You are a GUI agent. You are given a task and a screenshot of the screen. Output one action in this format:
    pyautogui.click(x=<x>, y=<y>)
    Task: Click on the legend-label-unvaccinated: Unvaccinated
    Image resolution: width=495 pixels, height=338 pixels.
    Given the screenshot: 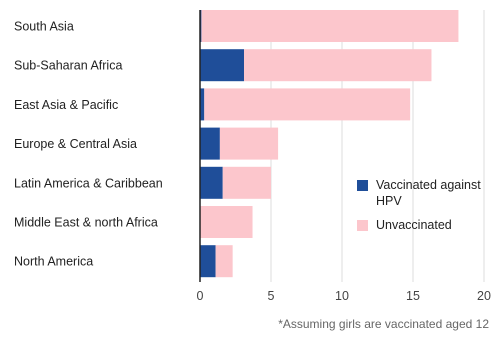 What is the action you would take?
    pyautogui.click(x=414, y=225)
    